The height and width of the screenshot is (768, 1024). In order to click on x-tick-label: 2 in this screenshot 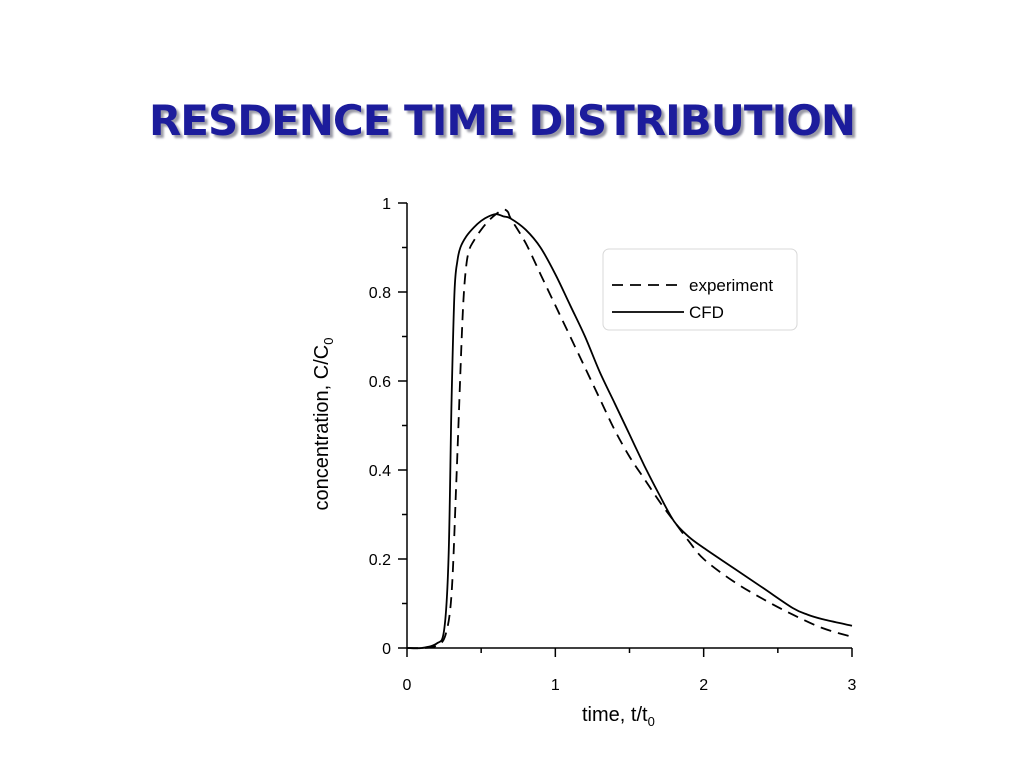, I will do `click(703, 685)`.